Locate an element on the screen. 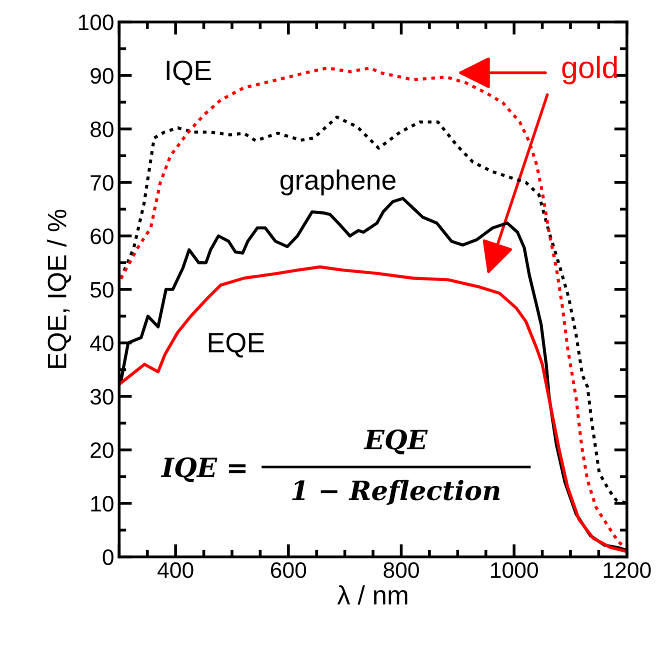 This screenshot has height=646, width=662. annotation: gold is located at coordinates (589, 70).